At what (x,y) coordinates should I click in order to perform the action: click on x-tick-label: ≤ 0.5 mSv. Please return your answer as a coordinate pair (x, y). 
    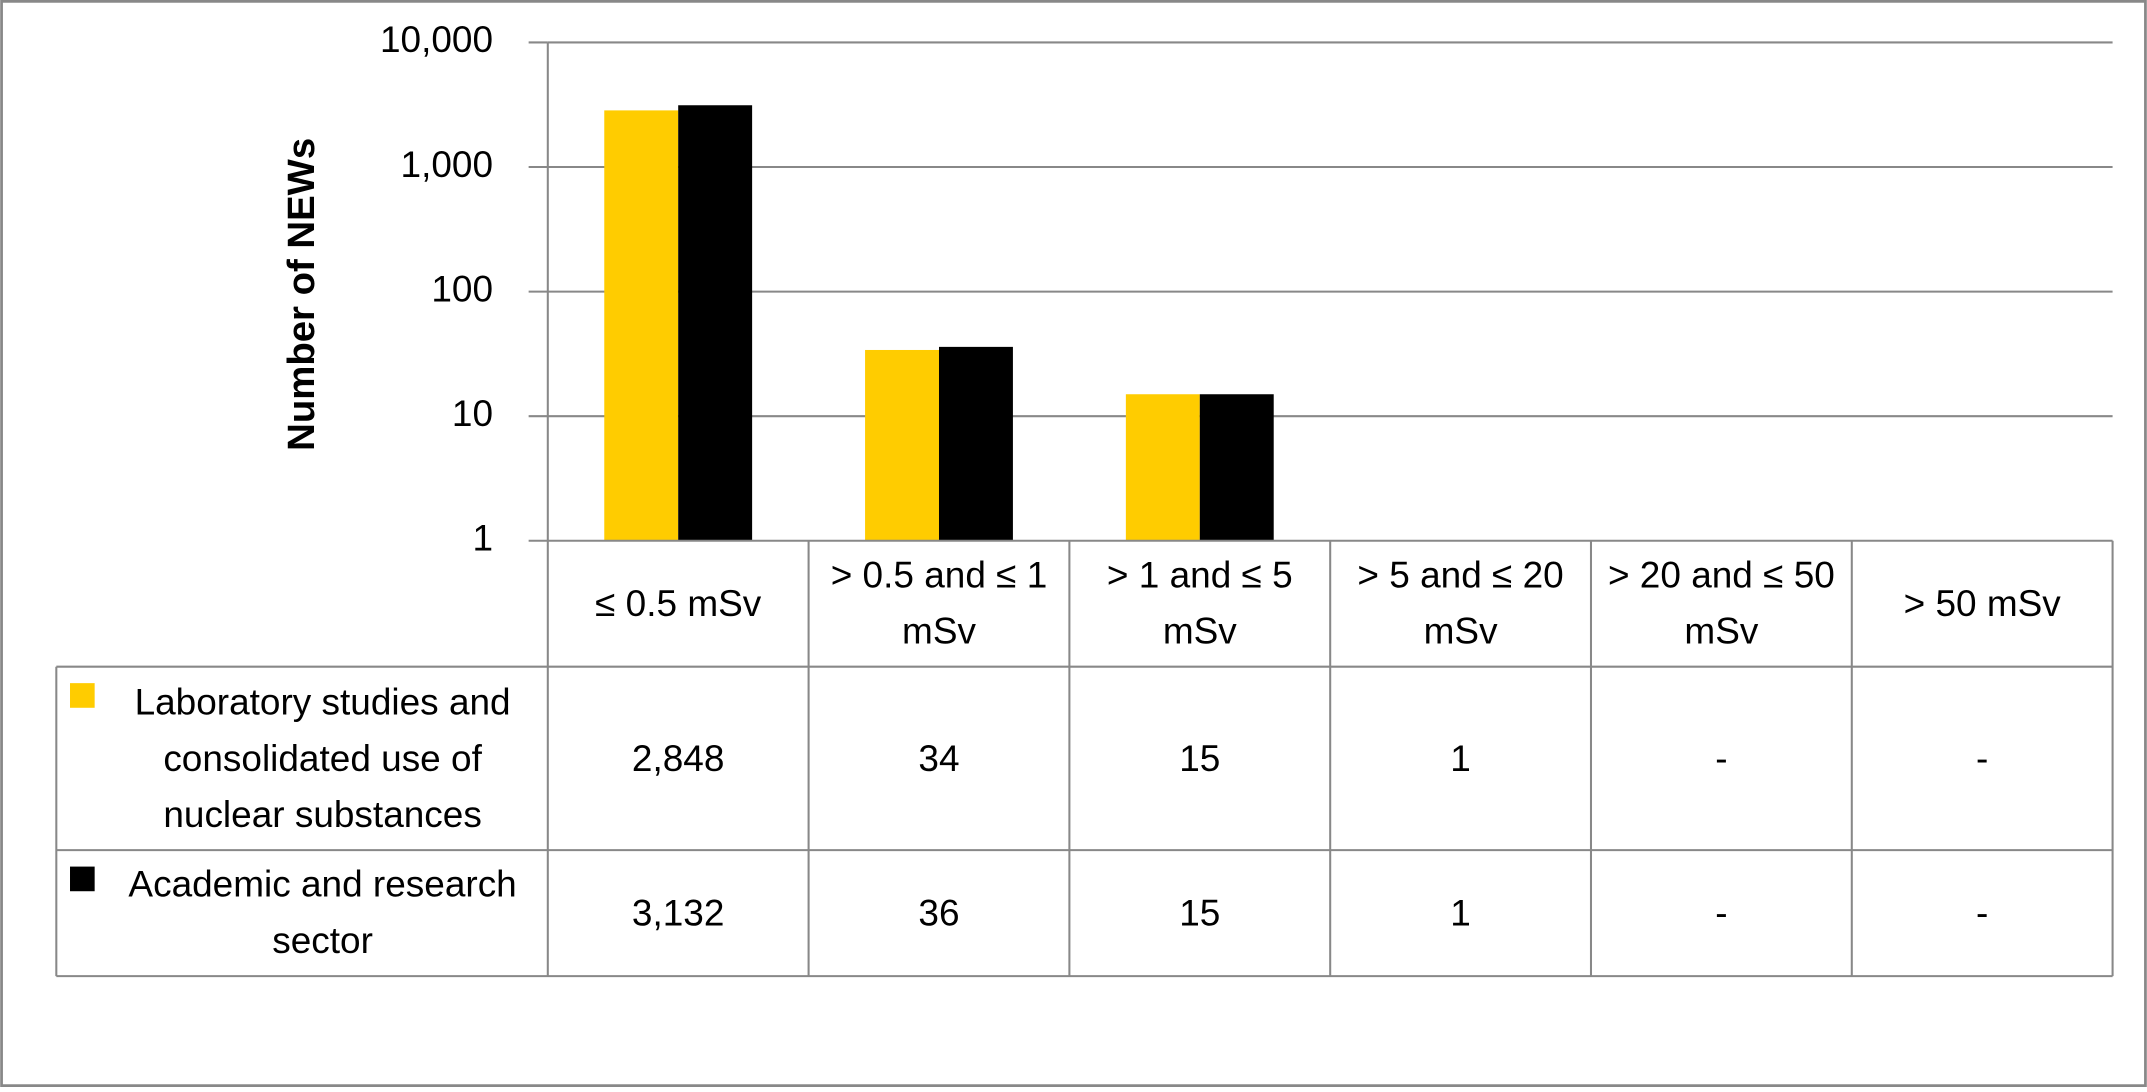
    Looking at the image, I should click on (678, 603).